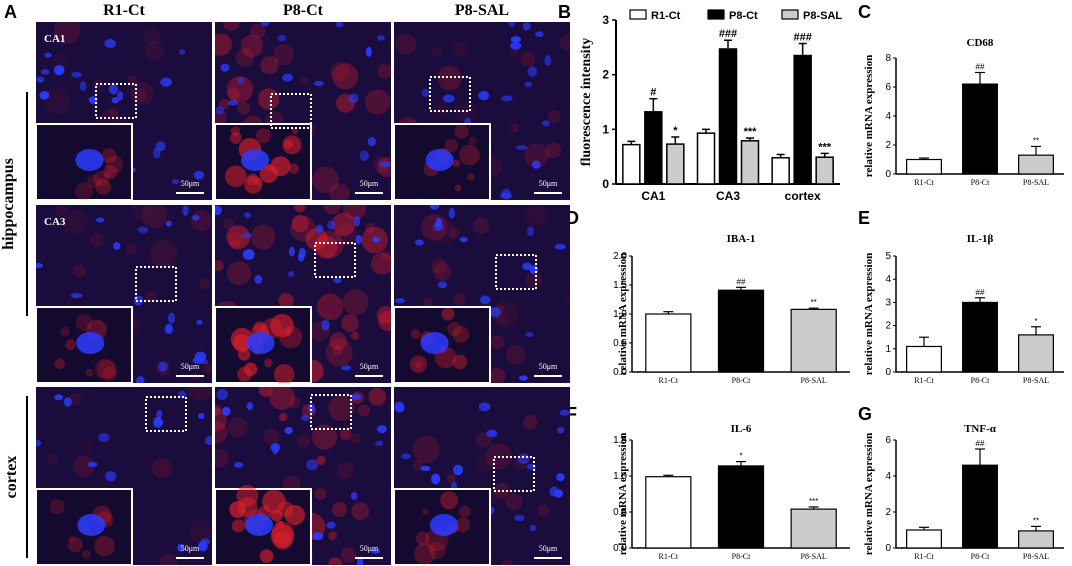  What do you see at coordinates (620, 372) in the screenshot?
I see `y-tick-label: 0.0` at bounding box center [620, 372].